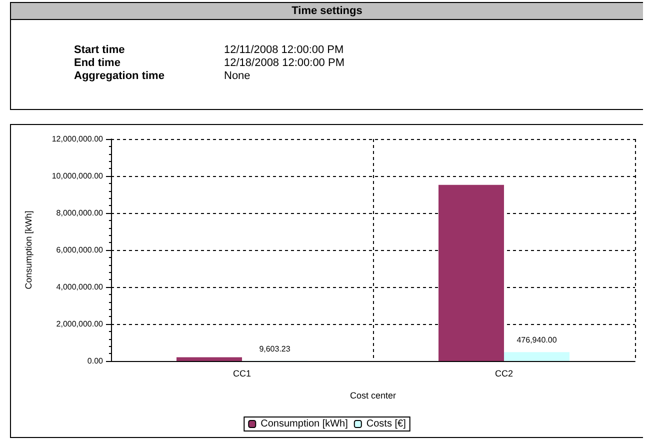 This screenshot has width=645, height=440. What do you see at coordinates (386, 424) in the screenshot?
I see `legend-label: Costs [€]` at bounding box center [386, 424].